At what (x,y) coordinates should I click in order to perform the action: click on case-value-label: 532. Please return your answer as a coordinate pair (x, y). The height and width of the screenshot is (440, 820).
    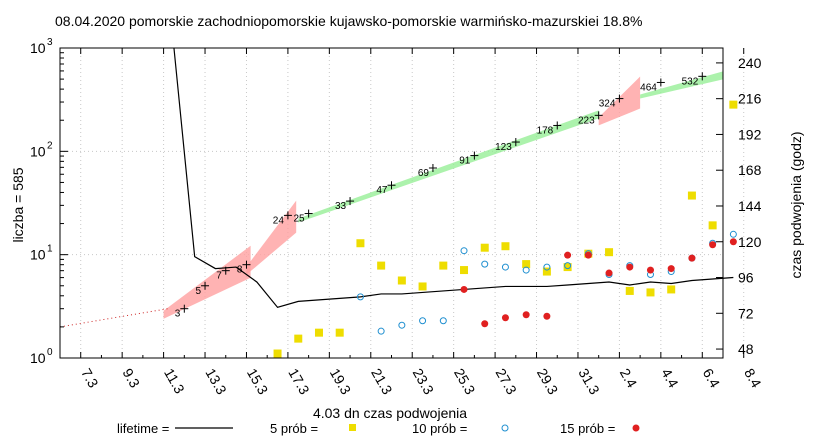
    Looking at the image, I should click on (690, 81).